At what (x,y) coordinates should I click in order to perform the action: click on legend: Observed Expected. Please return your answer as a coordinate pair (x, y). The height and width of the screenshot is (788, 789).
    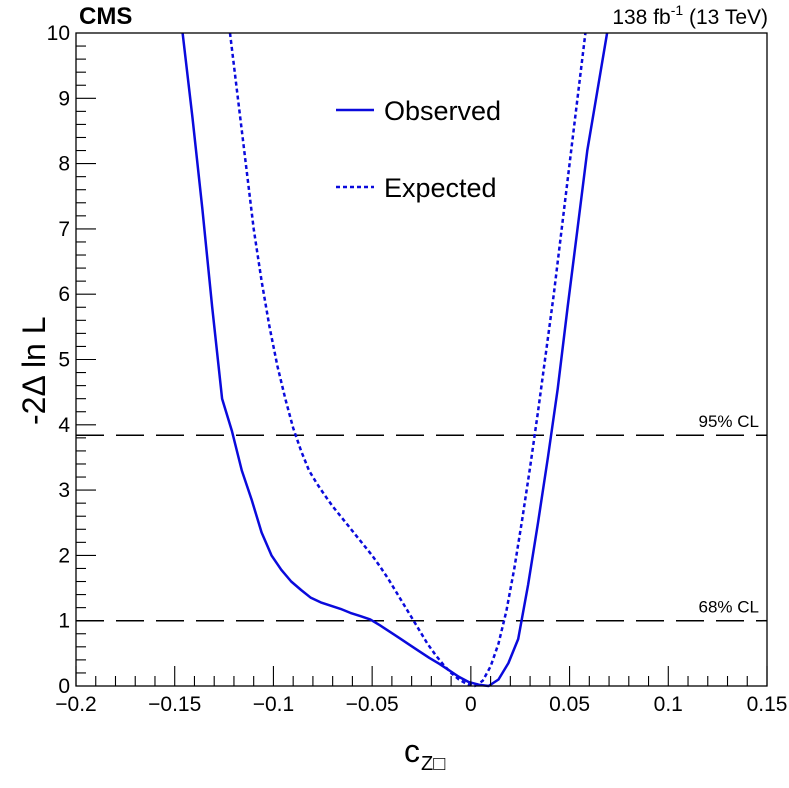
    Looking at the image, I should click on (418, 149).